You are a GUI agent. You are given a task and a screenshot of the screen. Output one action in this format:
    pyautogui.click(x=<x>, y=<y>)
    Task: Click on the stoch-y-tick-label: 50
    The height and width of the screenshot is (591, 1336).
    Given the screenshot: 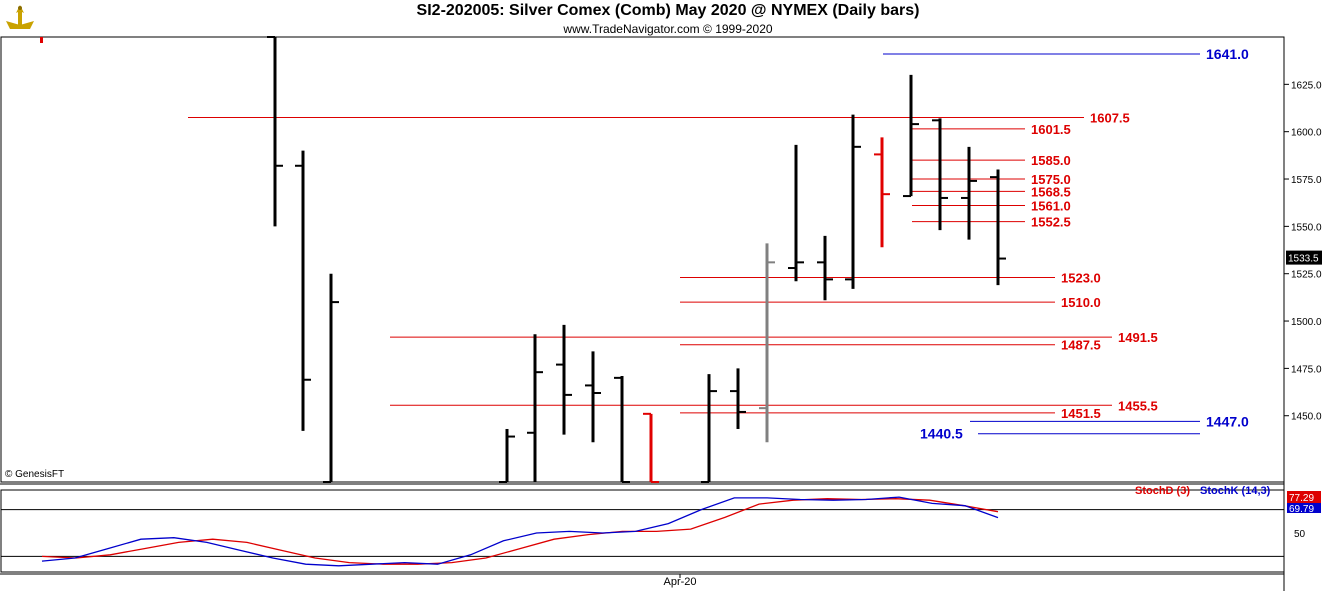 What is the action you would take?
    pyautogui.click(x=1300, y=534)
    